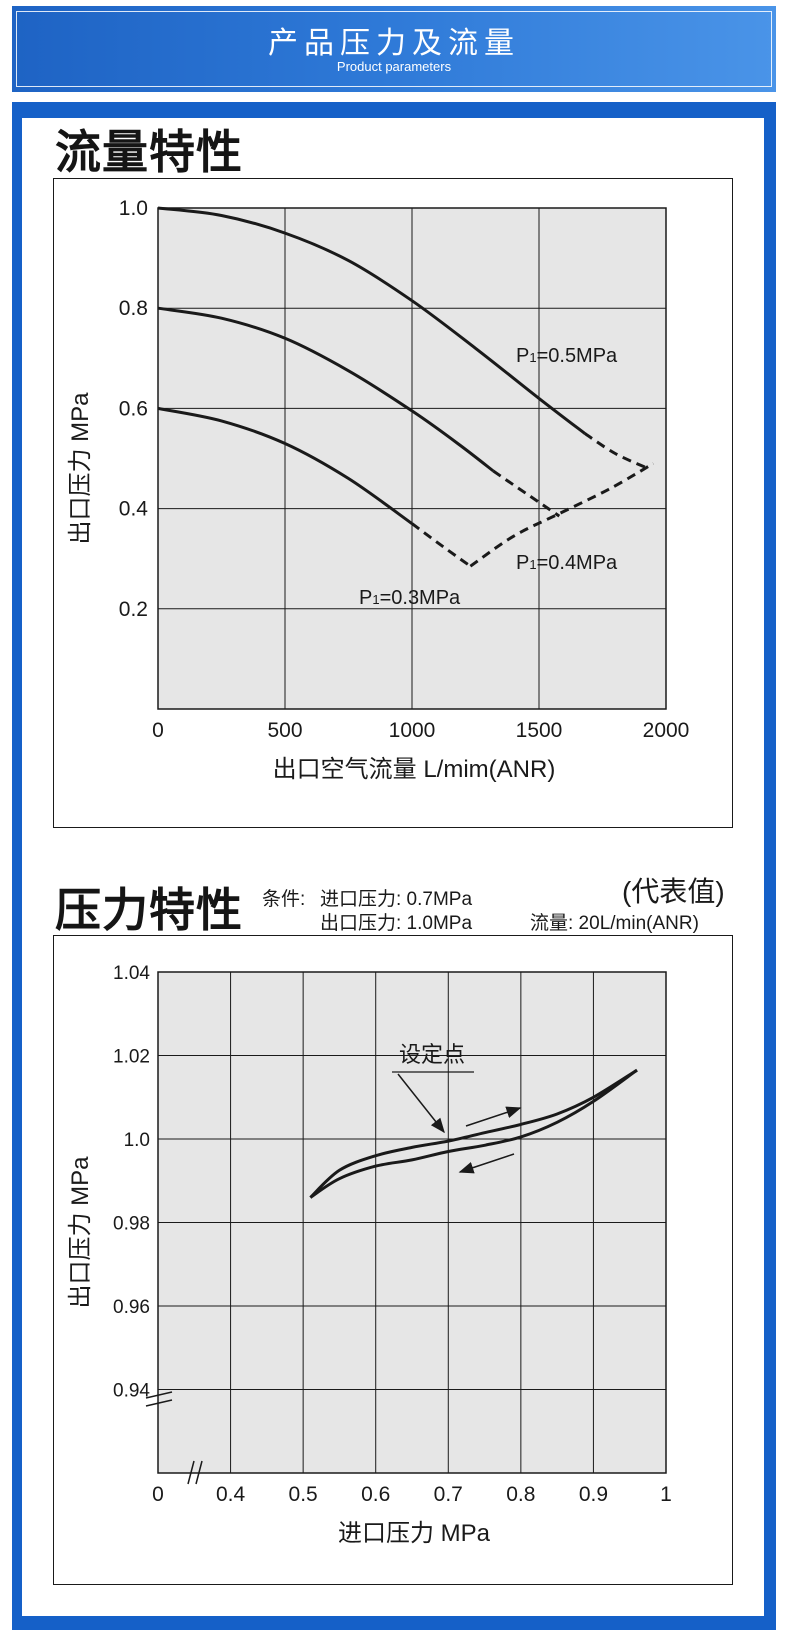 The height and width of the screenshot is (1641, 790). What do you see at coordinates (486, 1163) in the screenshot?
I see `decreasing-arrow` at bounding box center [486, 1163].